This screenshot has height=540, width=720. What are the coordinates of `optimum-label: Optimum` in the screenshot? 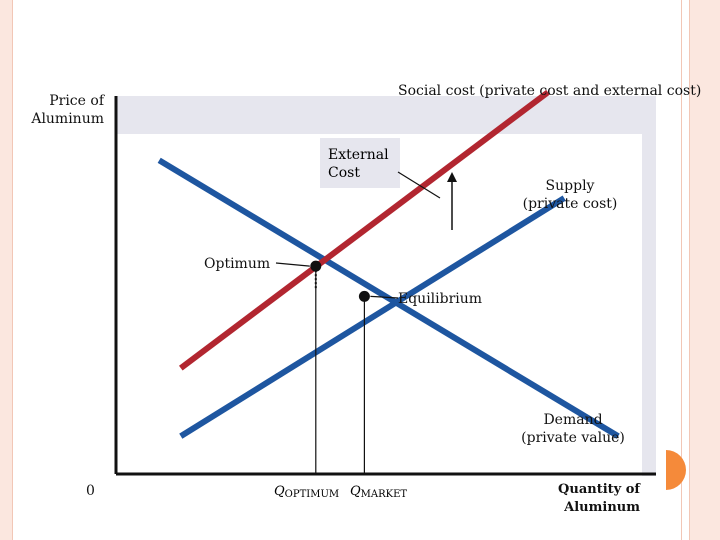 It's located at (237, 264).